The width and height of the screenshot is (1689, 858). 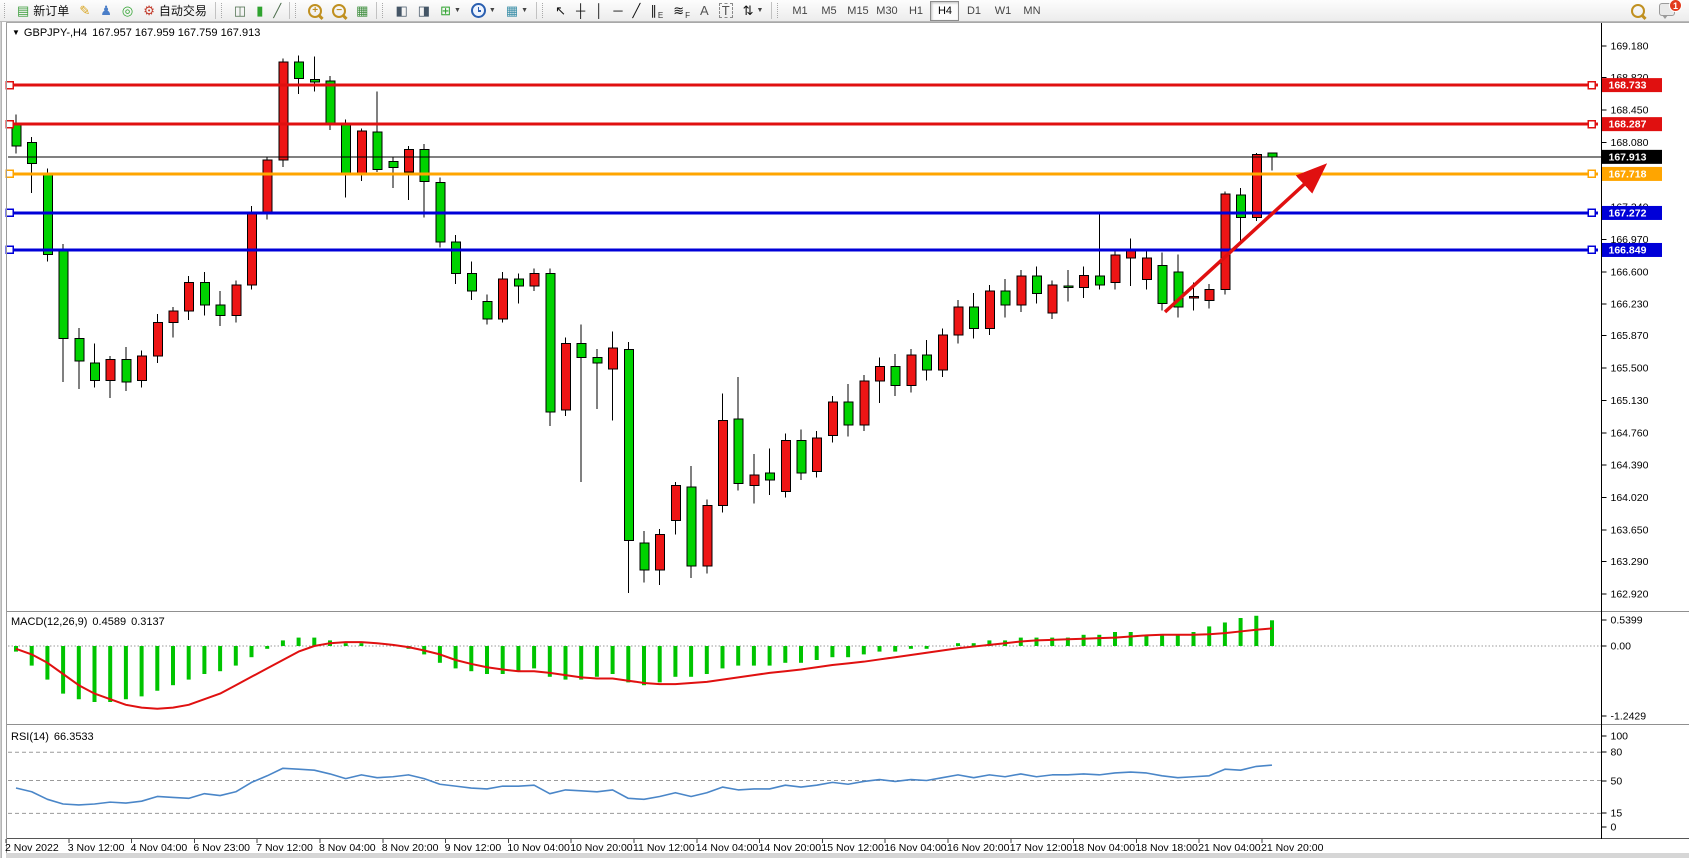 I want to click on trendline-button: ╱, so click(x=637, y=10).